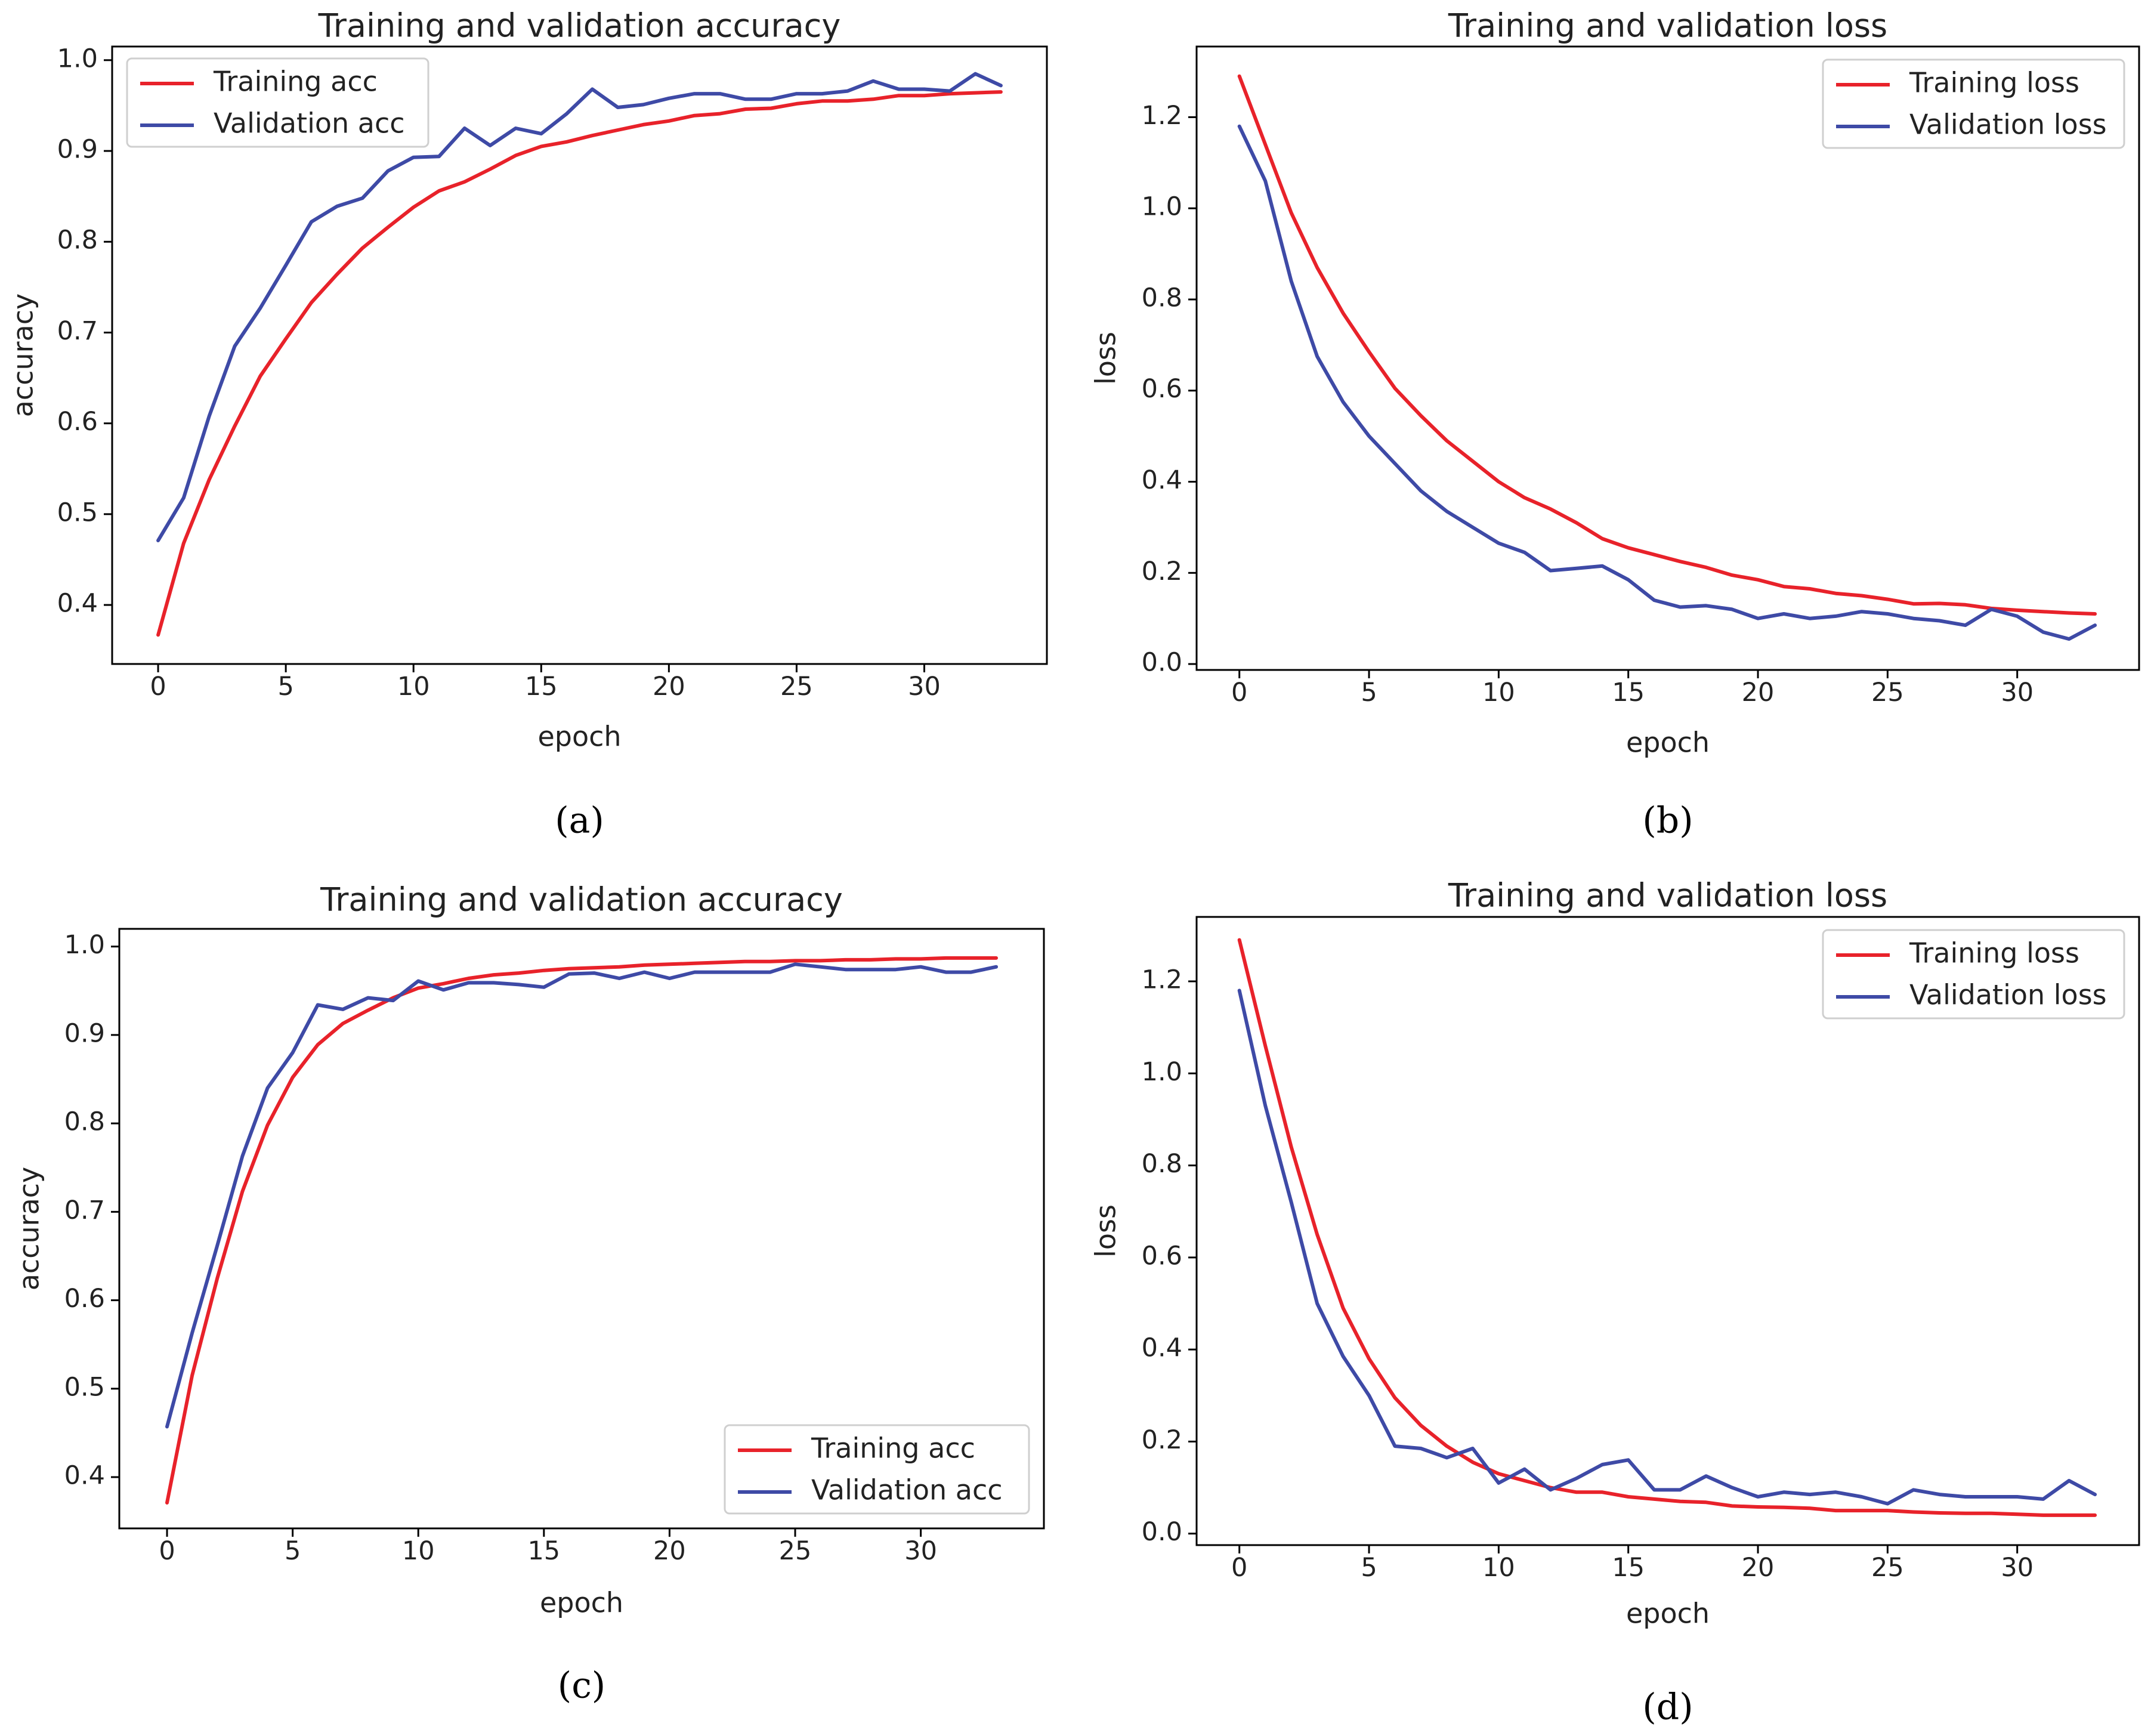 The height and width of the screenshot is (1736, 2154). Describe the element at coordinates (579, 821) in the screenshot. I see `panel-caption: (a)` at that location.